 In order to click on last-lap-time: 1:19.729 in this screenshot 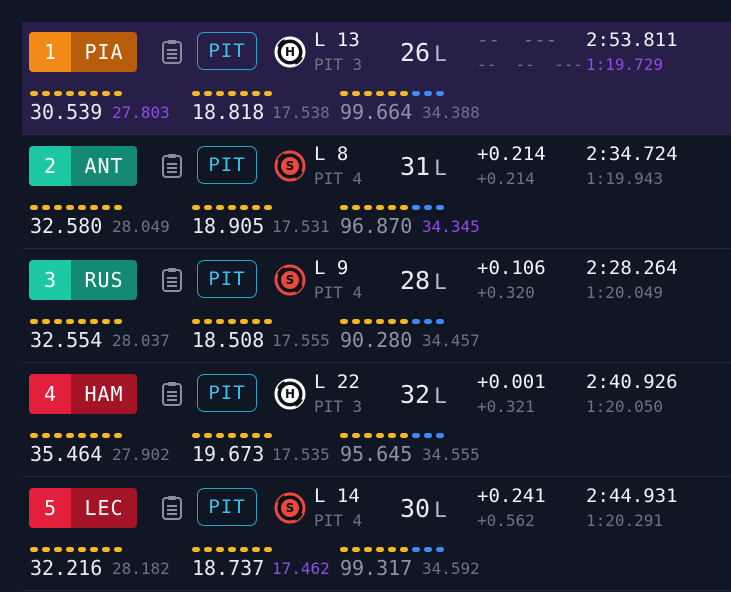, I will do `click(625, 64)`.